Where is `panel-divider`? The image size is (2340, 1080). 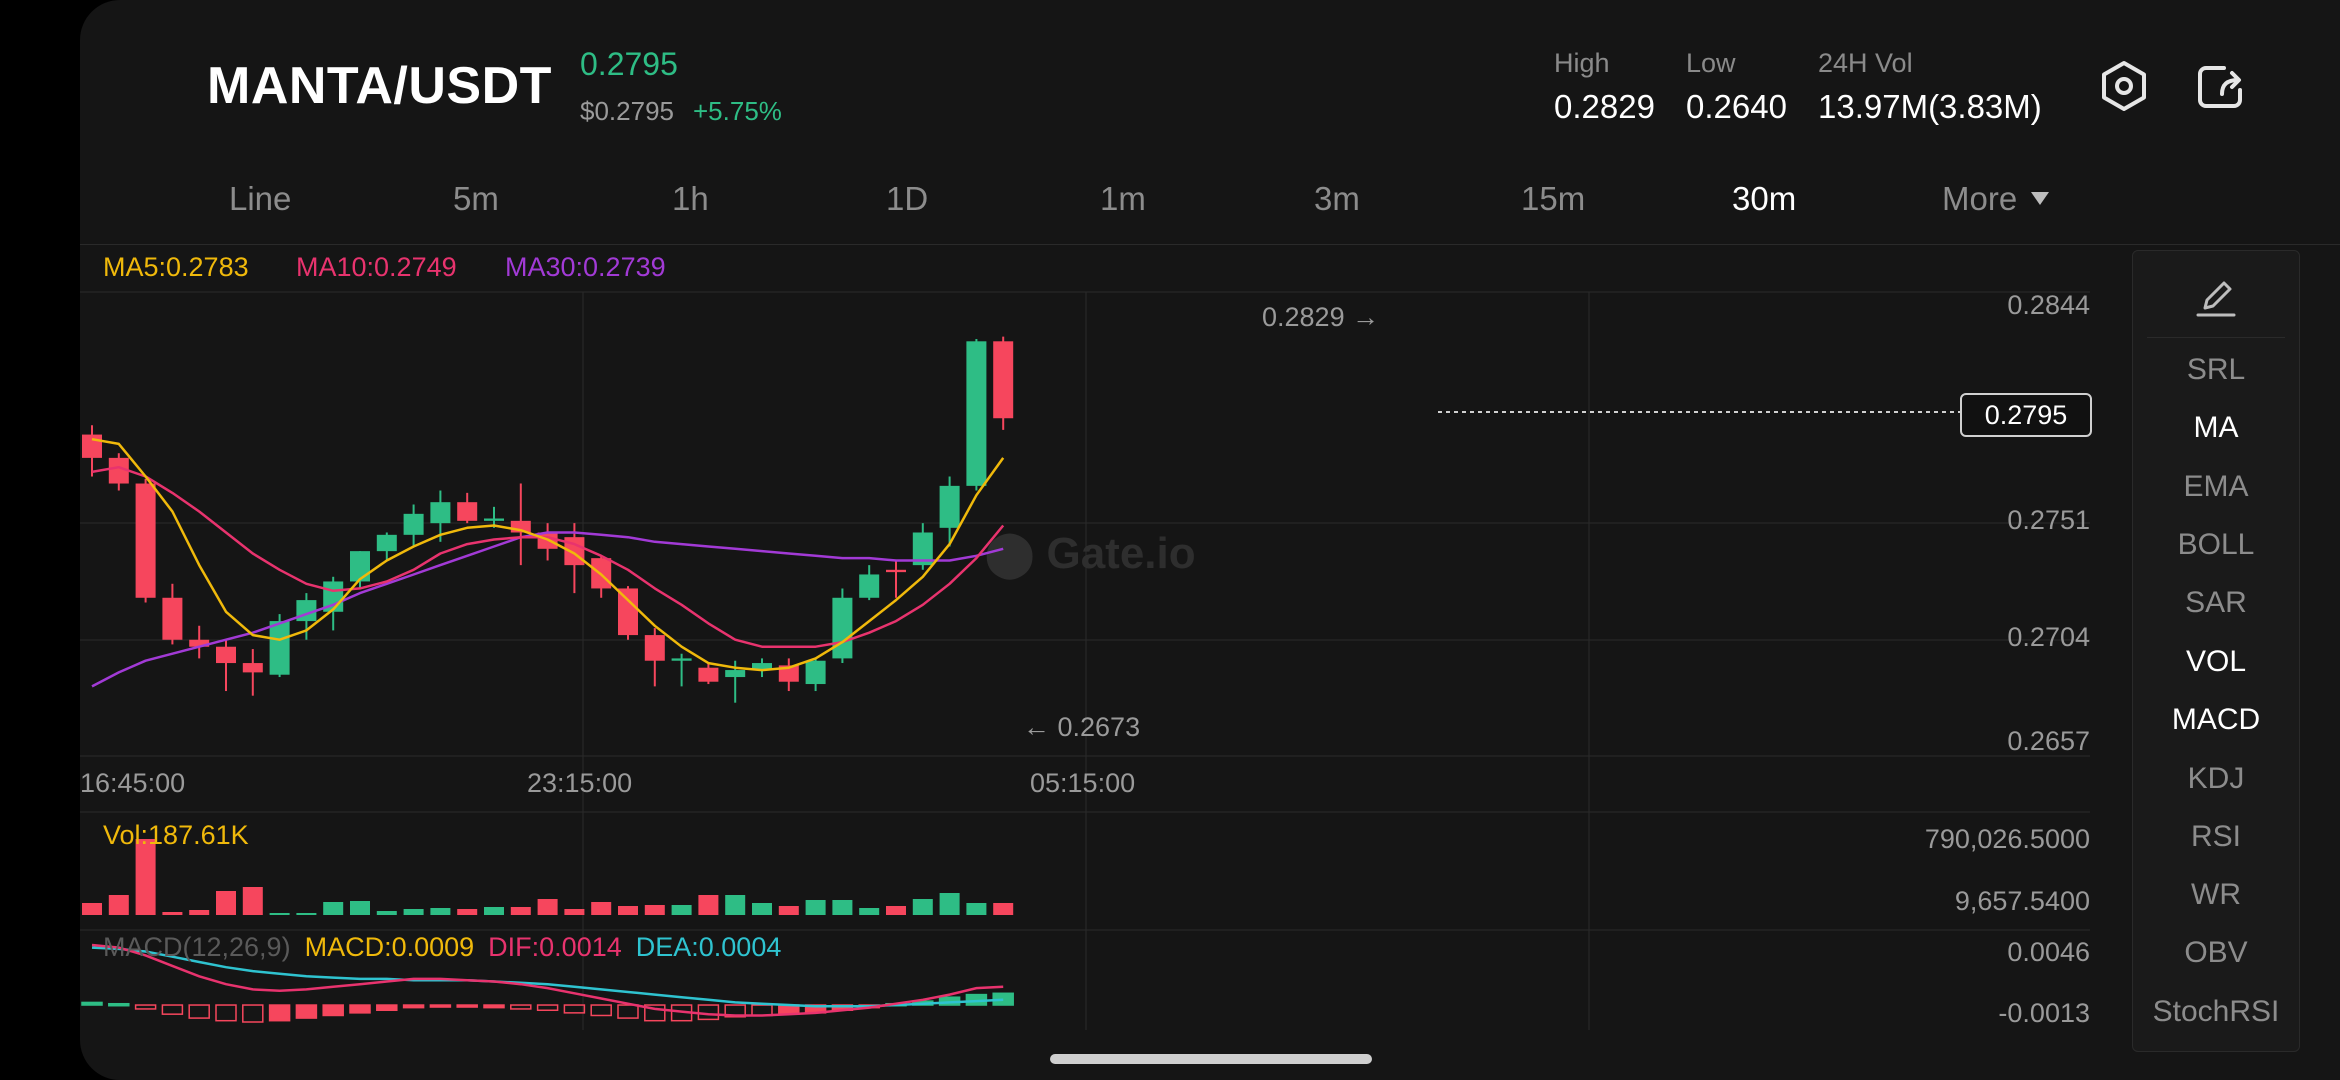
panel-divider is located at coordinates (2216, 337).